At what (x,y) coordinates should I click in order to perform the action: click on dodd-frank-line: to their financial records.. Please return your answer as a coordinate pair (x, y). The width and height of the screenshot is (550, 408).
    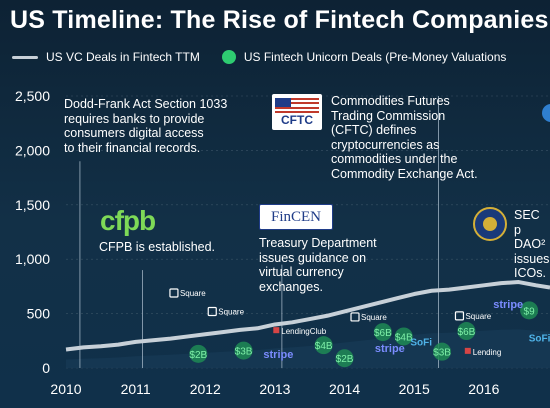
    Looking at the image, I should click on (132, 147).